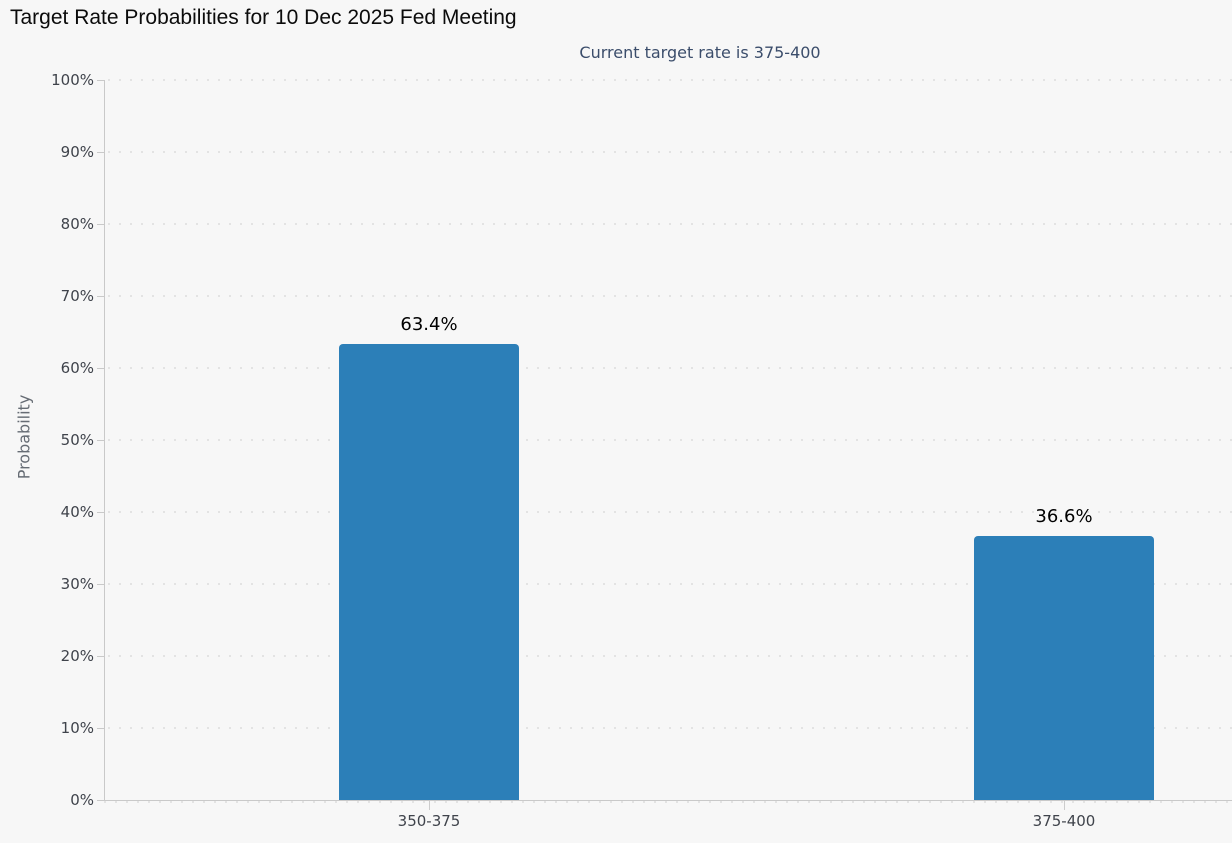 The height and width of the screenshot is (843, 1232). I want to click on y-axis-line, so click(104, 440).